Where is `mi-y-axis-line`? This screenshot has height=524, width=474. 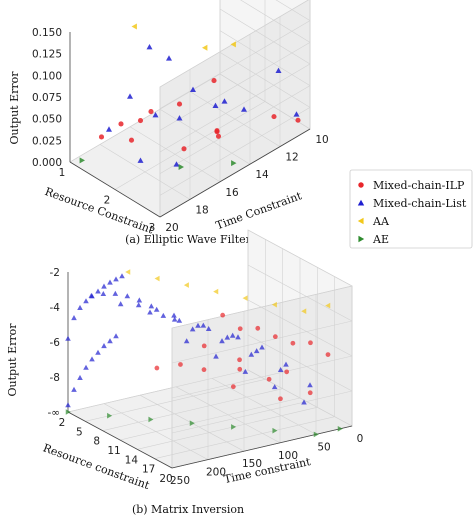
mi-y-axis-line is located at coordinates (262, 447).